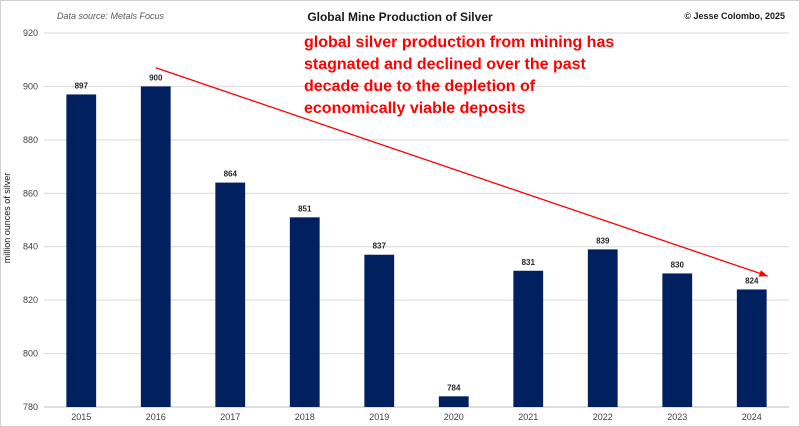  I want to click on data-label-2024: 824, so click(752, 280).